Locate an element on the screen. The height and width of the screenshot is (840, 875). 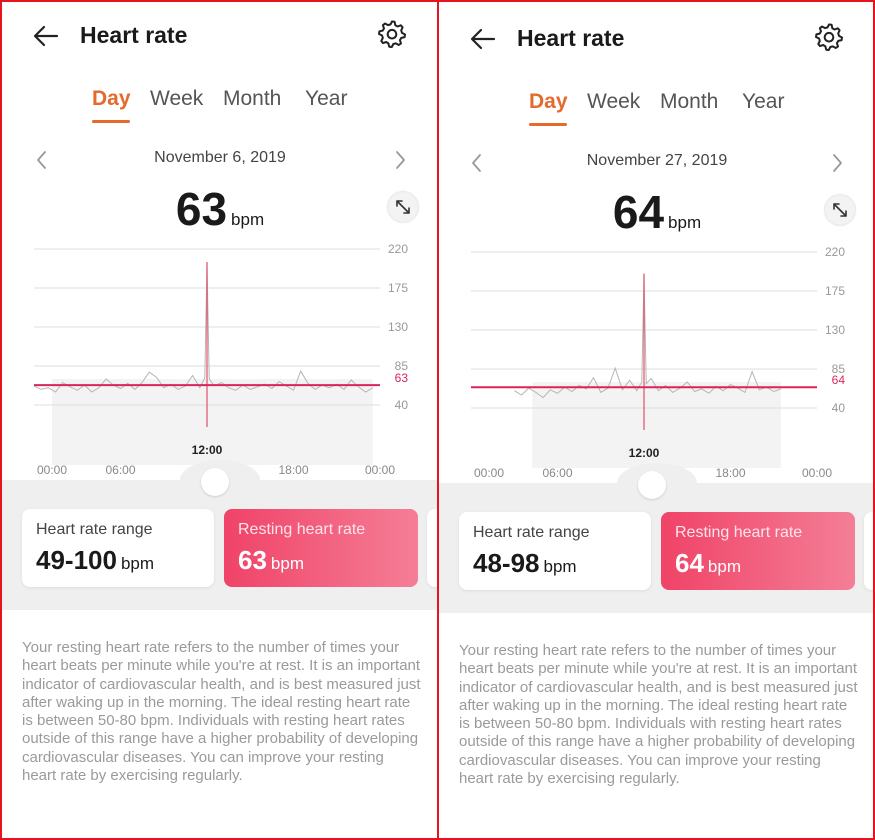
resting-heart-rate-value: 63 is located at coordinates (252, 560).